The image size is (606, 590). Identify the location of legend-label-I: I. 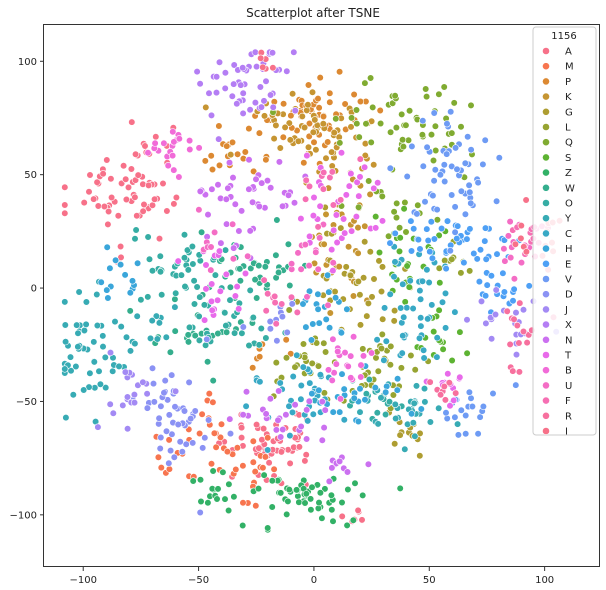
(566, 432).